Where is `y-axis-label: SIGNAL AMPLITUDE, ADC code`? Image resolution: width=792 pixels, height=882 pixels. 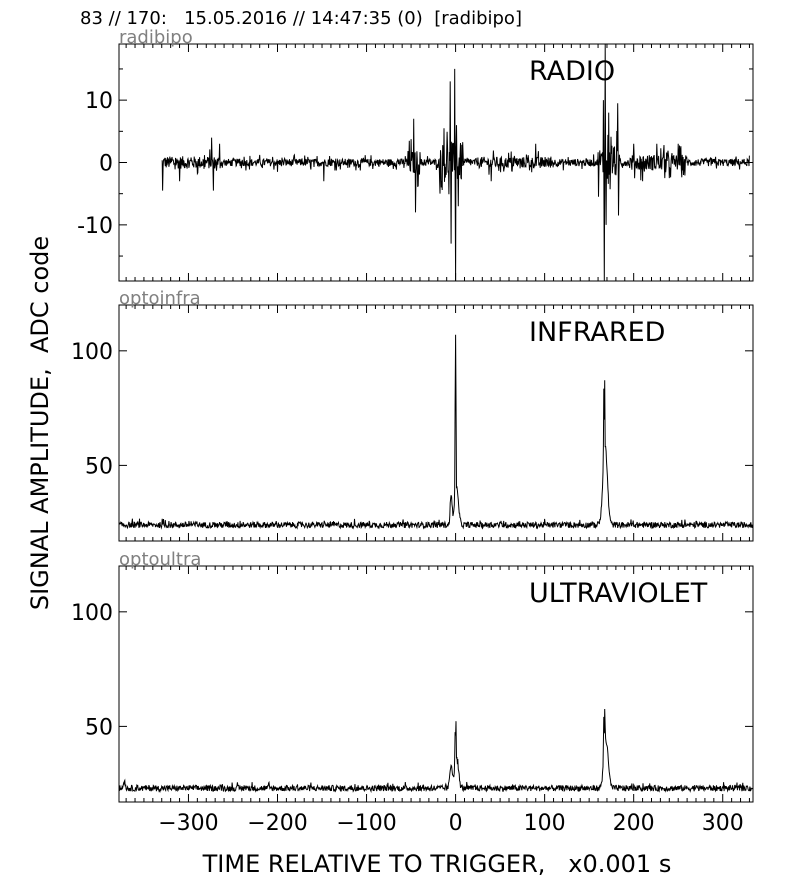
y-axis-label: SIGNAL AMPLITUDE, ADC code is located at coordinates (40, 423).